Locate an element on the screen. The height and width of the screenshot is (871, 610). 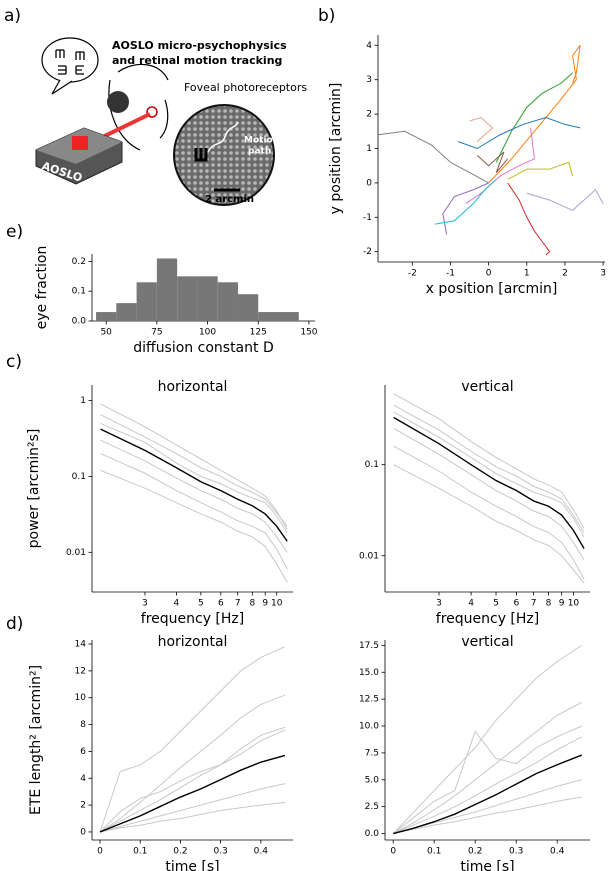
x-tick-label: -1 is located at coordinates (450, 274).